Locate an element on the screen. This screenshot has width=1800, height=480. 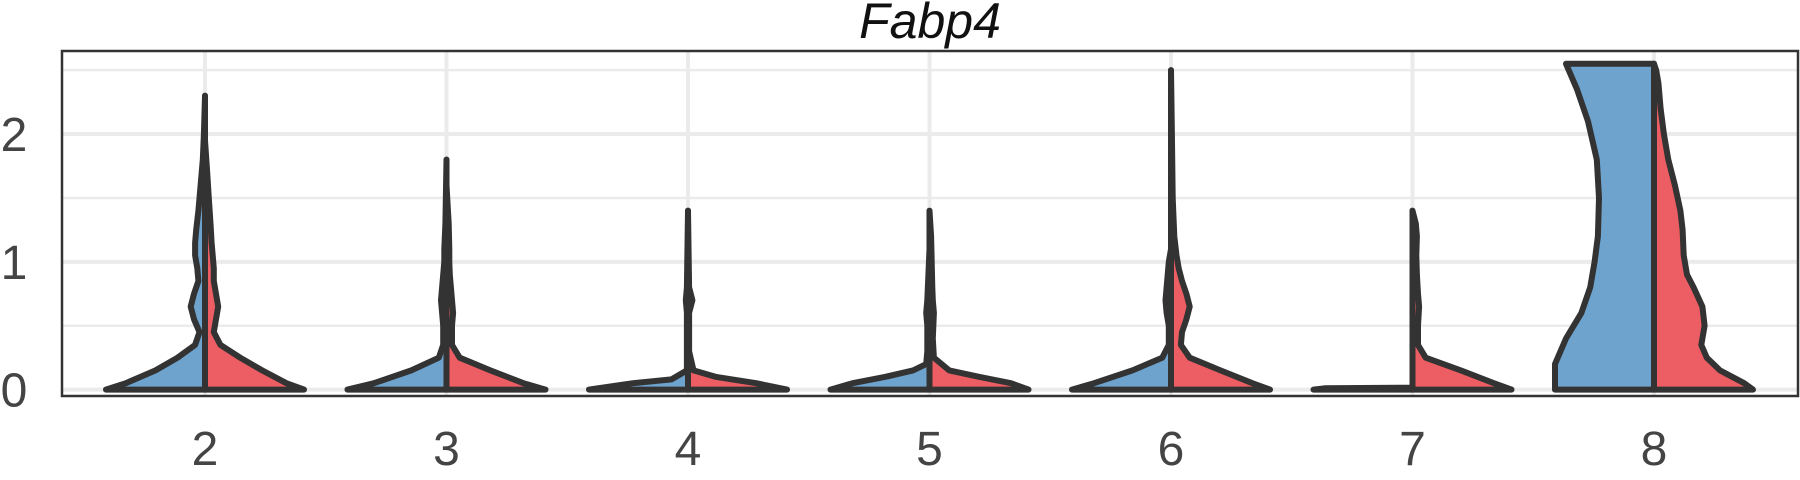
x-tick-label: 5 is located at coordinates (929, 449).